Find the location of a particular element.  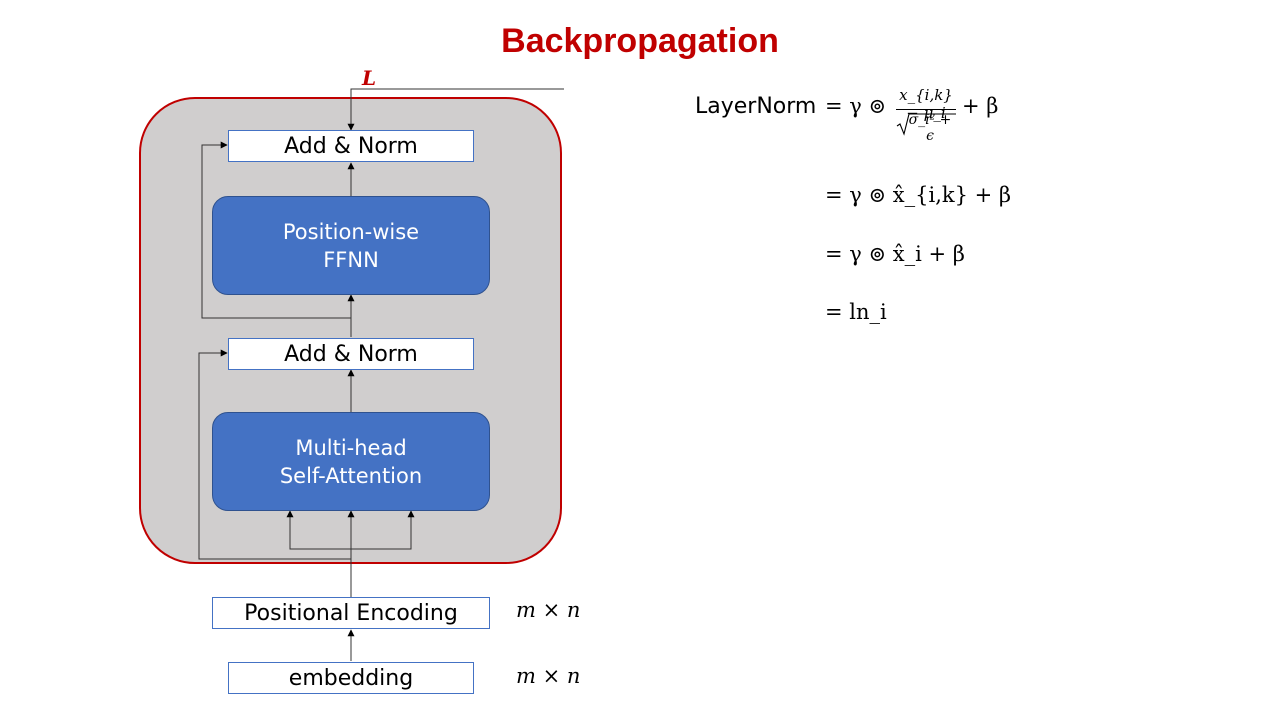

positional-encoding-box: Positional Encoding is located at coordinates (351, 613).